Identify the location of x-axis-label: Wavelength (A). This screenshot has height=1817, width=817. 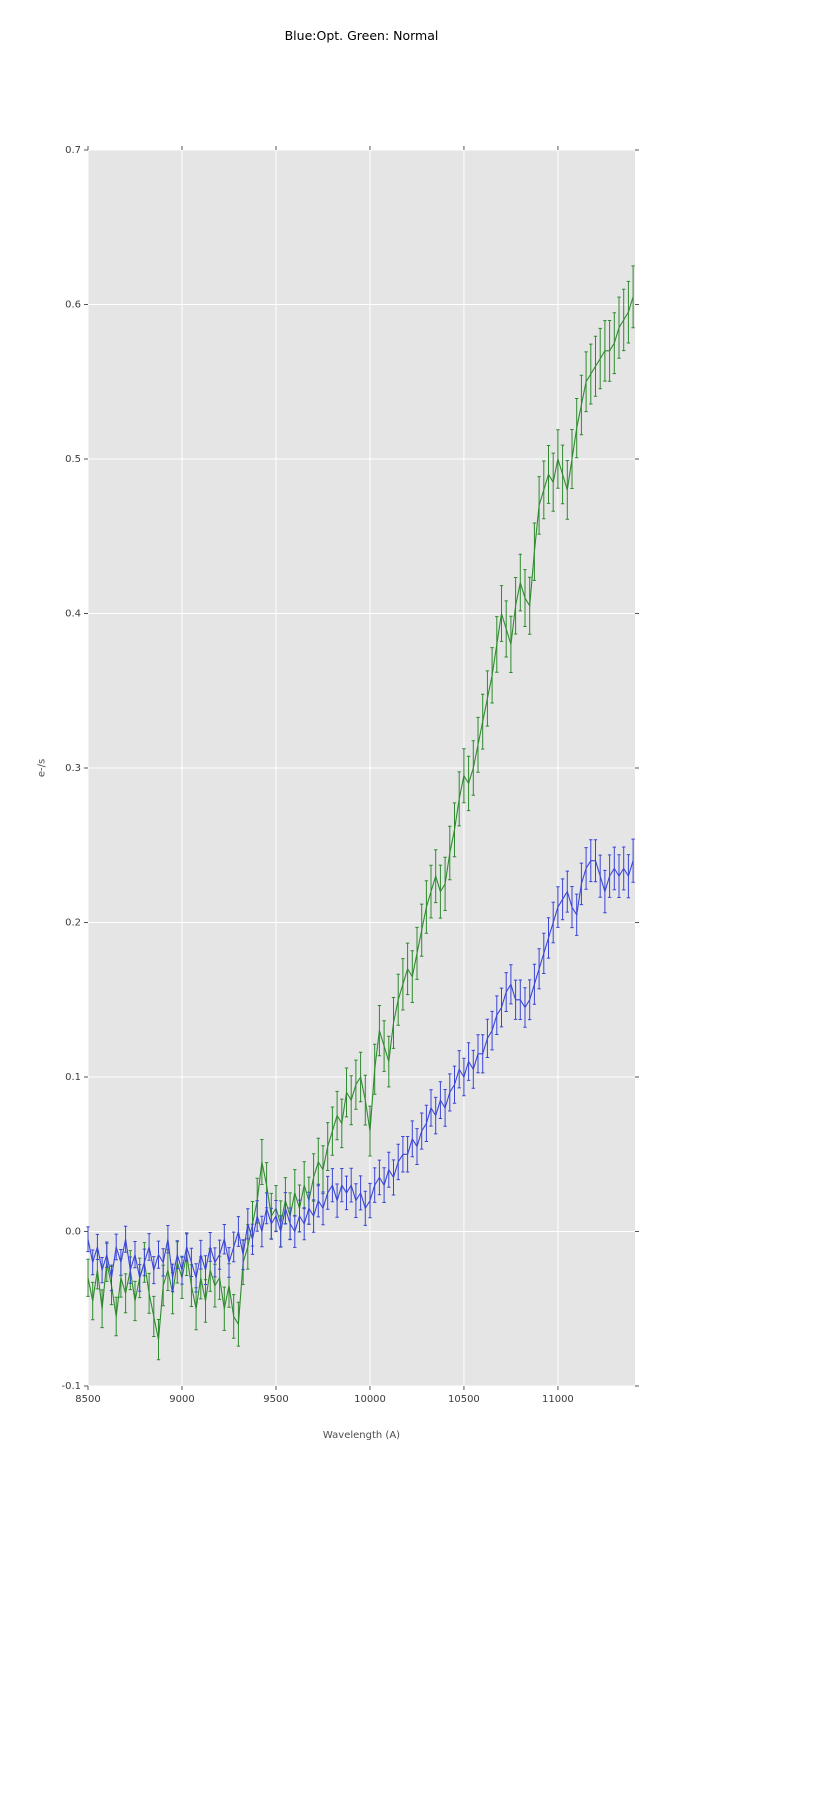
(361, 1435).